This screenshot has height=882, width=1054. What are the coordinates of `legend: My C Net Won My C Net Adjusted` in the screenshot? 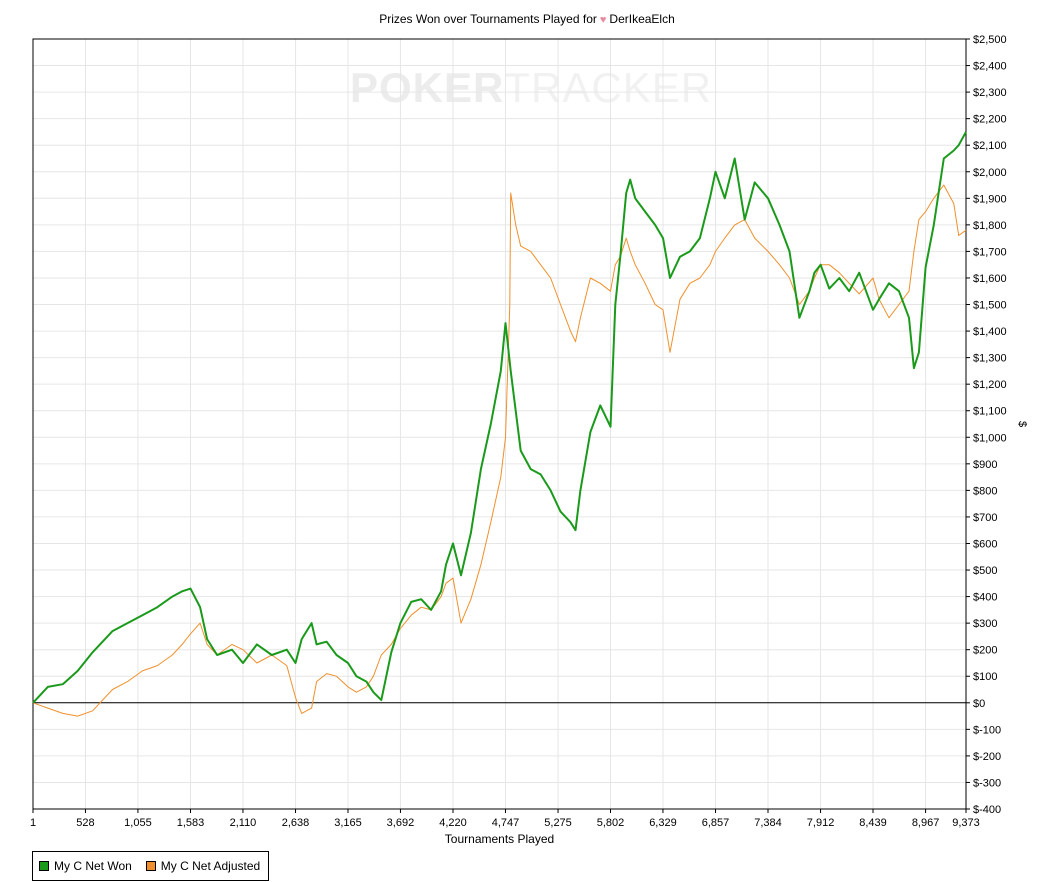 It's located at (151, 866).